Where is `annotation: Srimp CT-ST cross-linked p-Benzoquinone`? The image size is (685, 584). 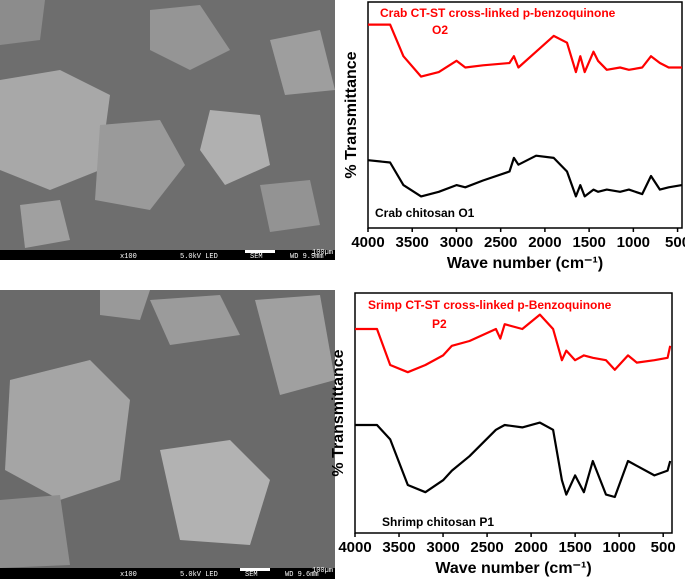
annotation: Srimp CT-ST cross-linked p-Benzoquinone is located at coordinates (490, 305).